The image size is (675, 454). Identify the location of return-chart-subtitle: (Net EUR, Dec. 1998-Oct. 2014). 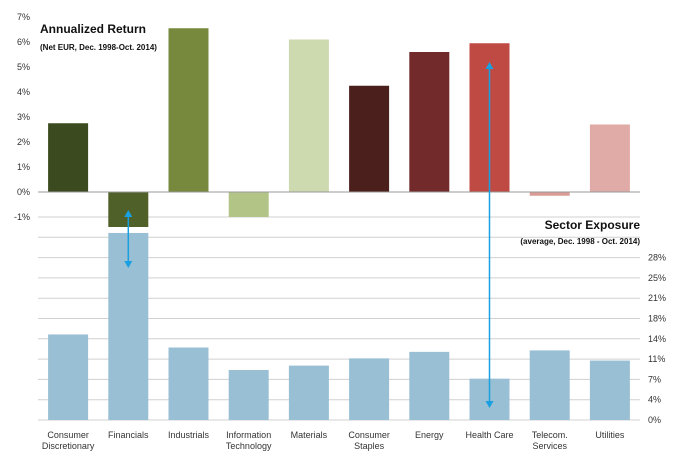
(98, 47).